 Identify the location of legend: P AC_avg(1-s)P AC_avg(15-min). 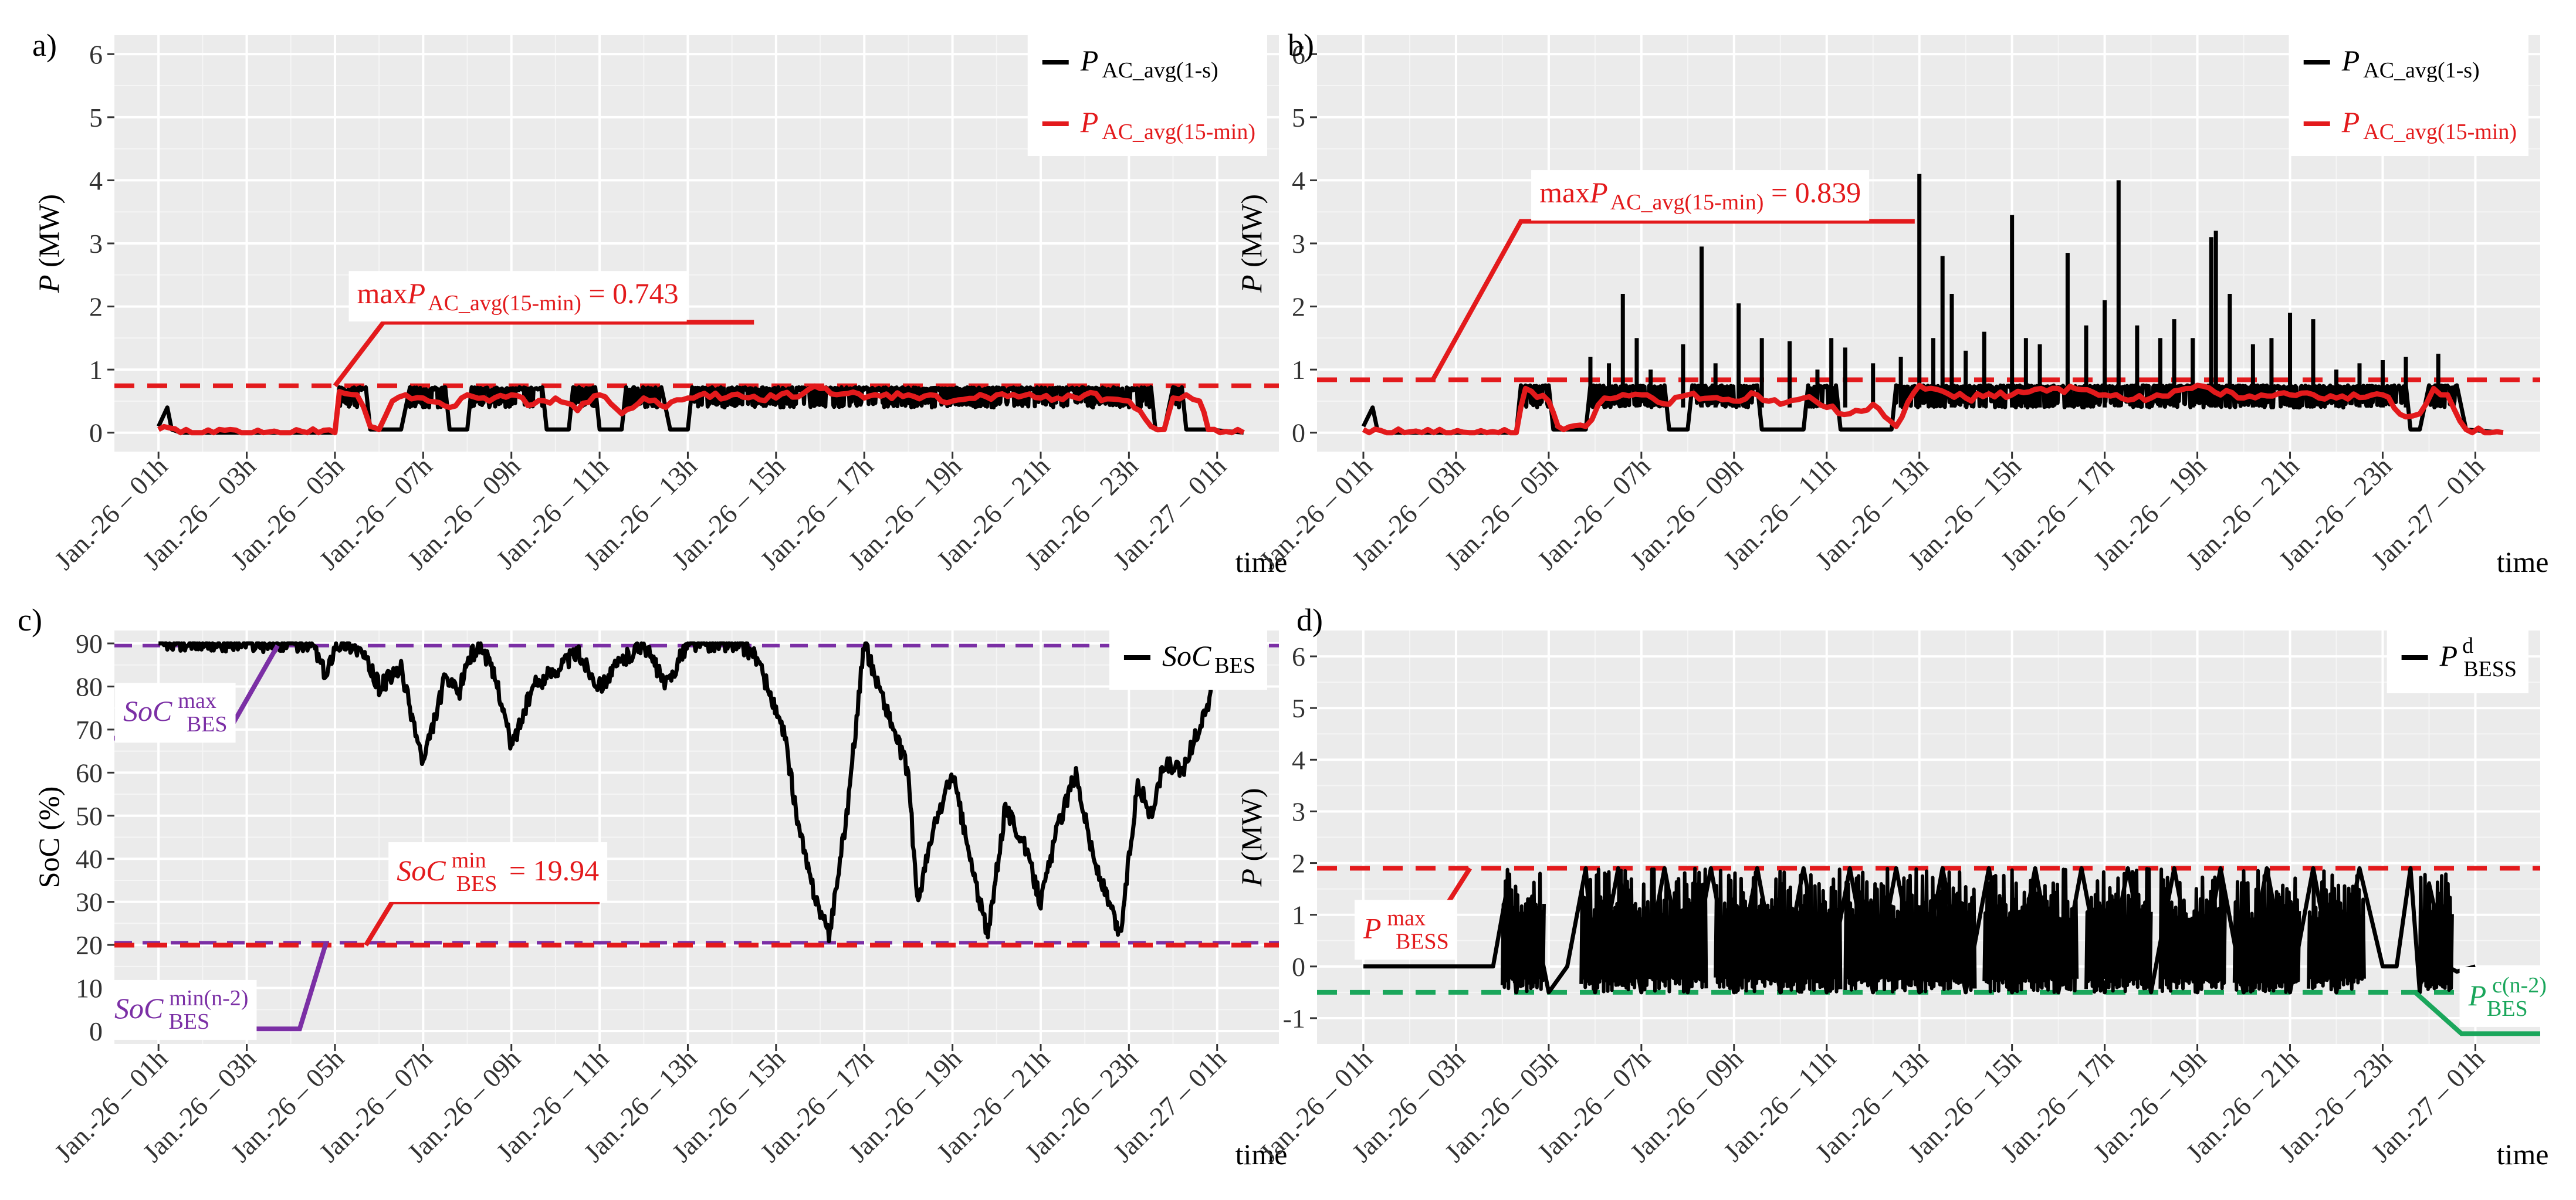
(2408, 94).